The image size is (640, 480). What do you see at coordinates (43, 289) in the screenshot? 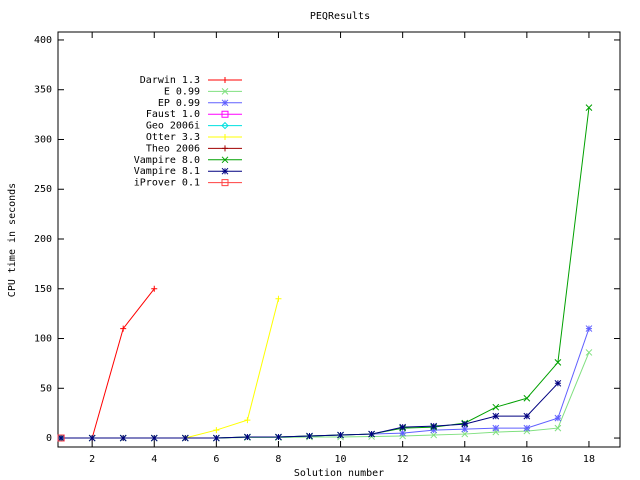
I see `y-tick-label: 150` at bounding box center [43, 289].